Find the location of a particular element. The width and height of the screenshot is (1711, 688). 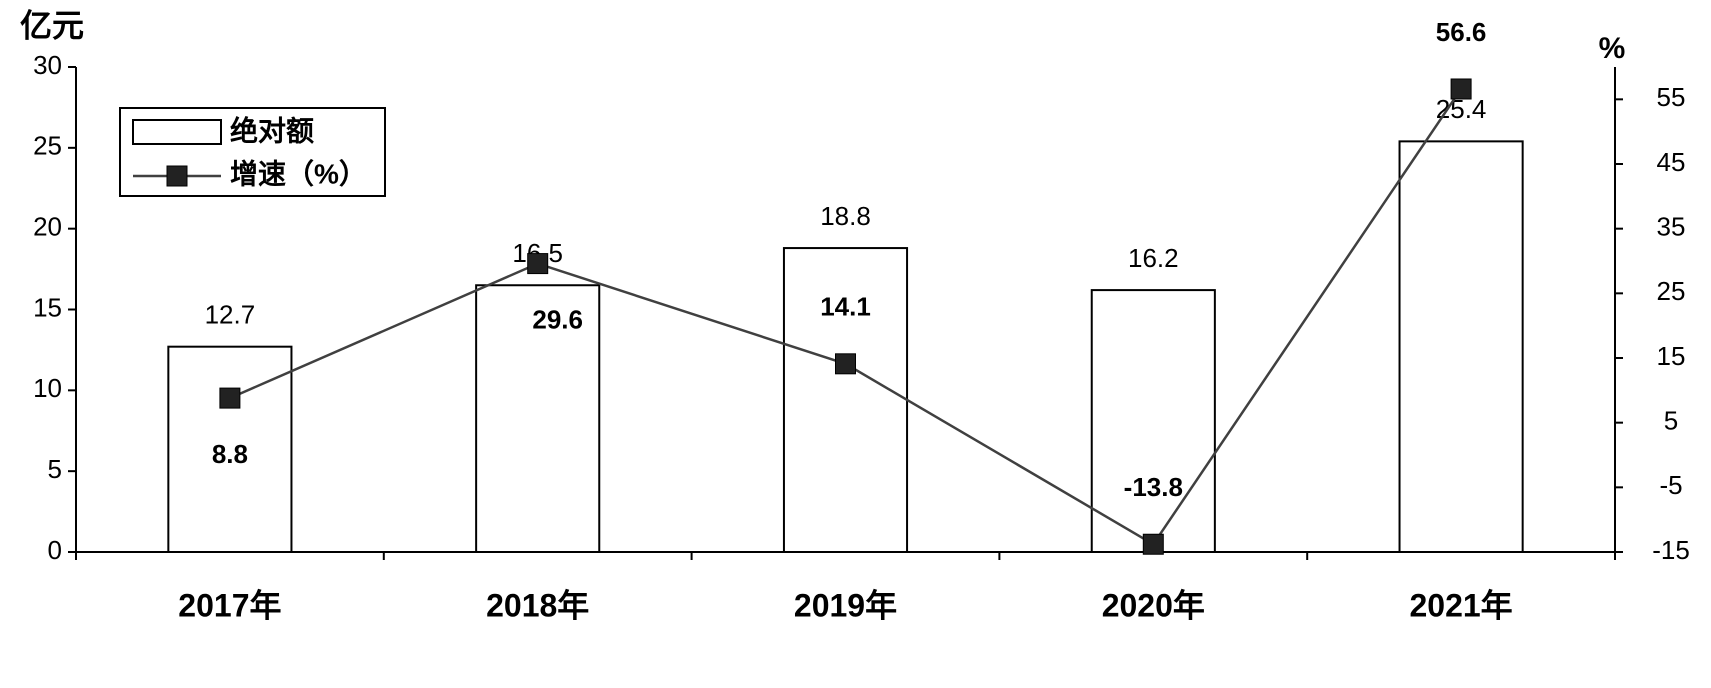

y-tick-label: 25 is located at coordinates (47, 146).